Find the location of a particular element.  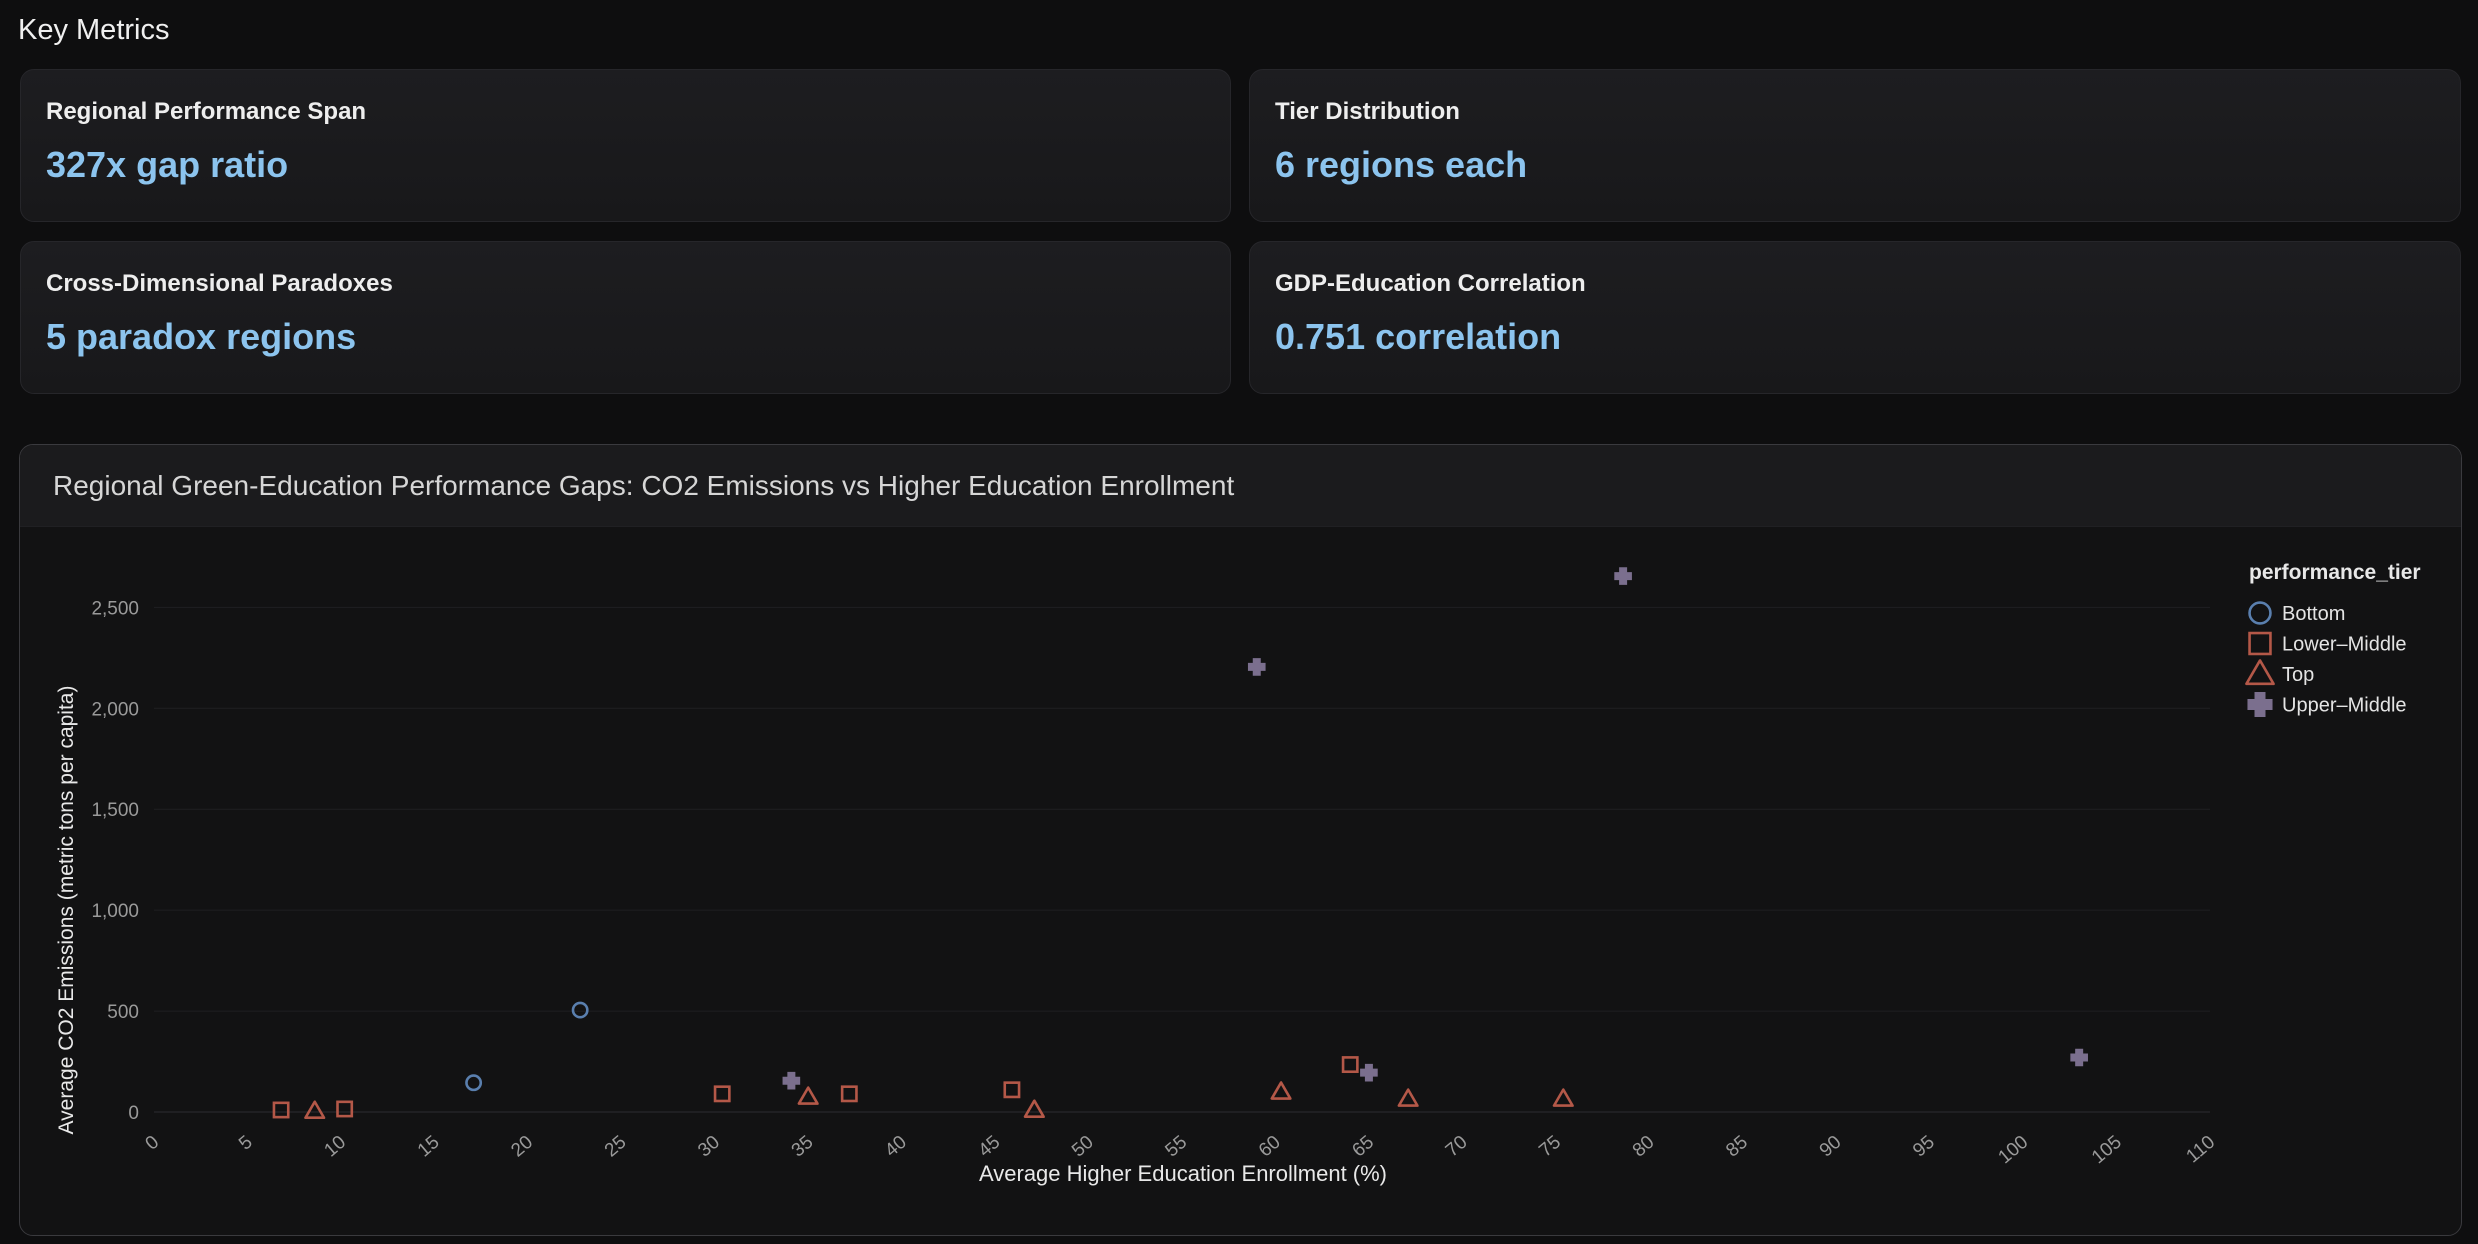

legend-entry: Bottom is located at coordinates (2313, 614).